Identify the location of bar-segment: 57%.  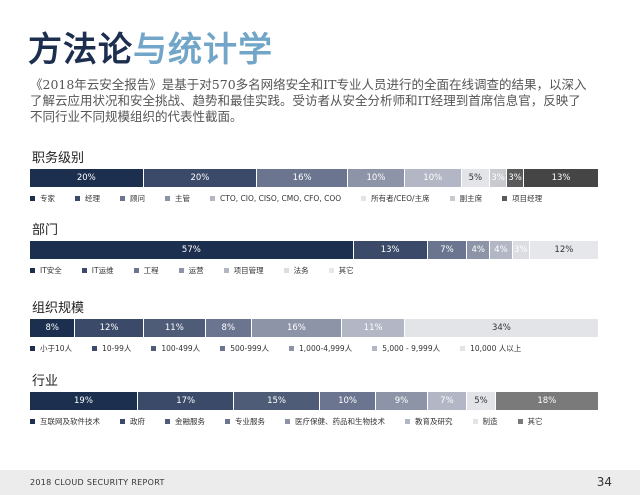
(192, 250).